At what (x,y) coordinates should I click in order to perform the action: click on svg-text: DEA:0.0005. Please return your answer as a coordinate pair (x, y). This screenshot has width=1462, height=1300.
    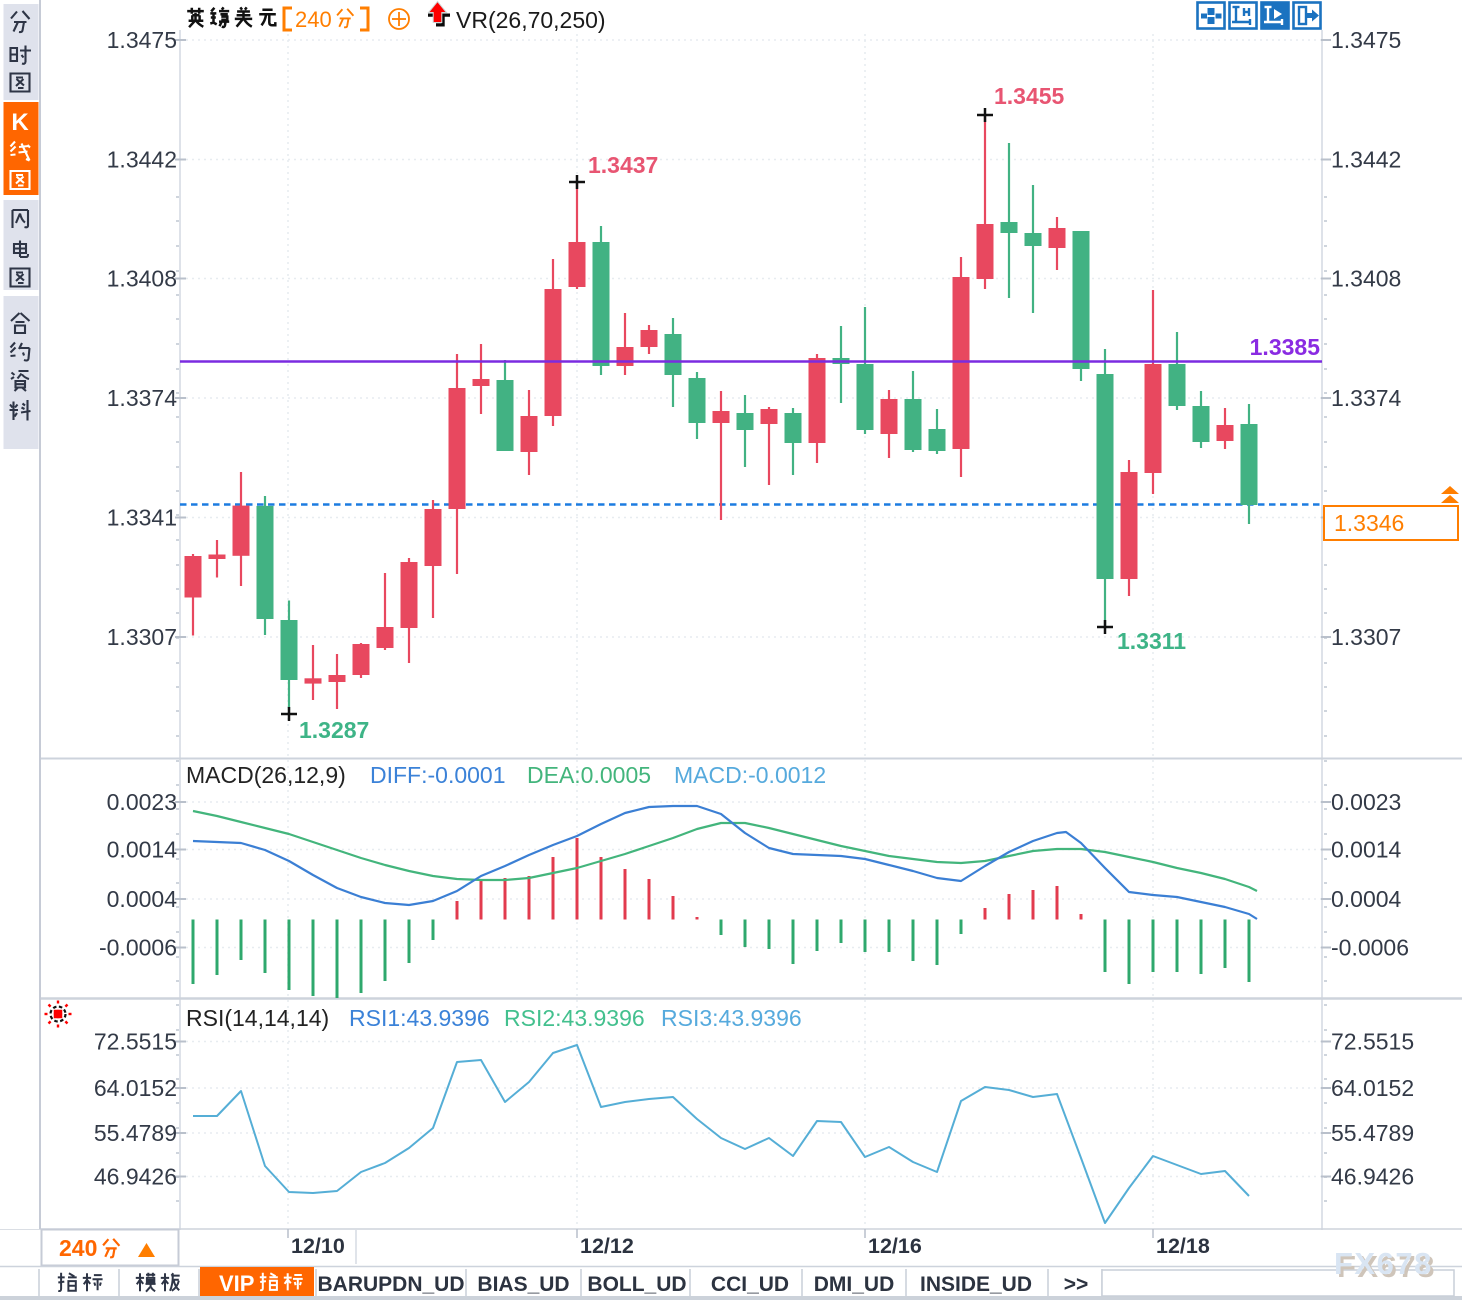
    Looking at the image, I should click on (589, 775).